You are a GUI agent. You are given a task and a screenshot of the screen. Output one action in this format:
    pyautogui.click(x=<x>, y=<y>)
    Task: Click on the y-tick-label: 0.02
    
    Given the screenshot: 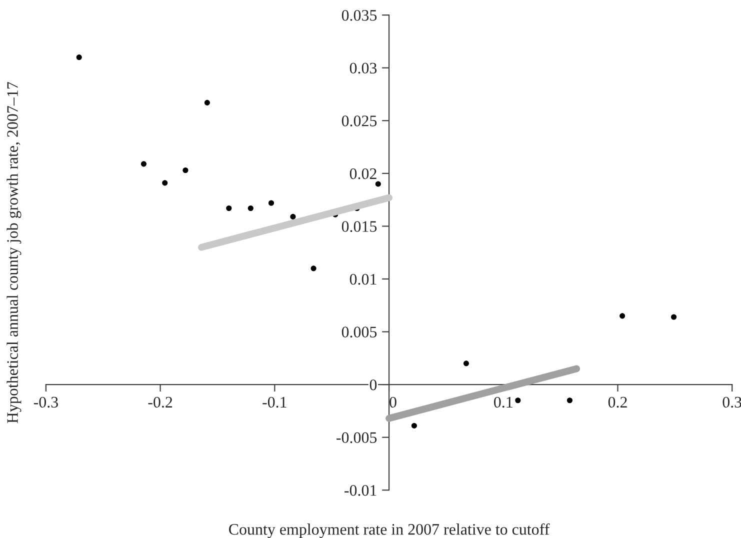 What is the action you would take?
    pyautogui.click(x=363, y=174)
    